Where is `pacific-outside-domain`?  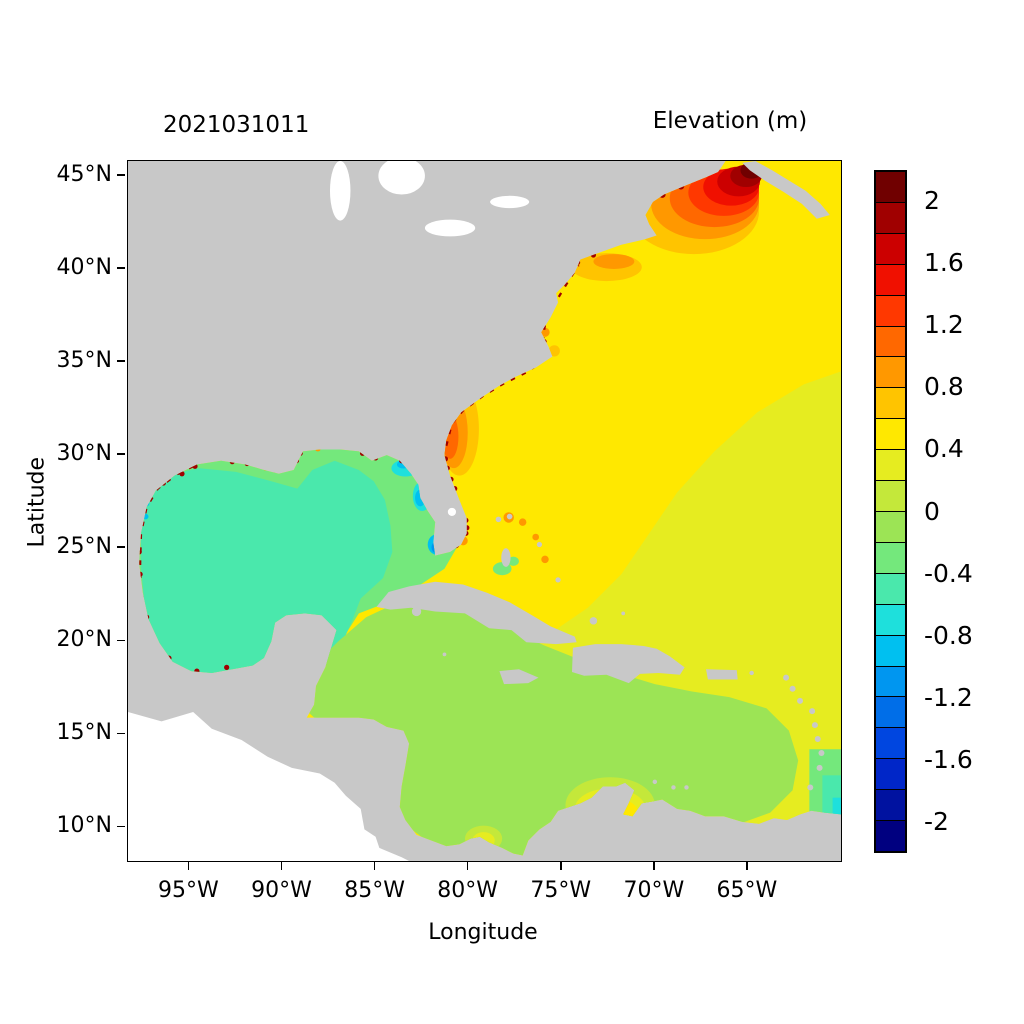 pacific-outside-domain is located at coordinates (269, 786).